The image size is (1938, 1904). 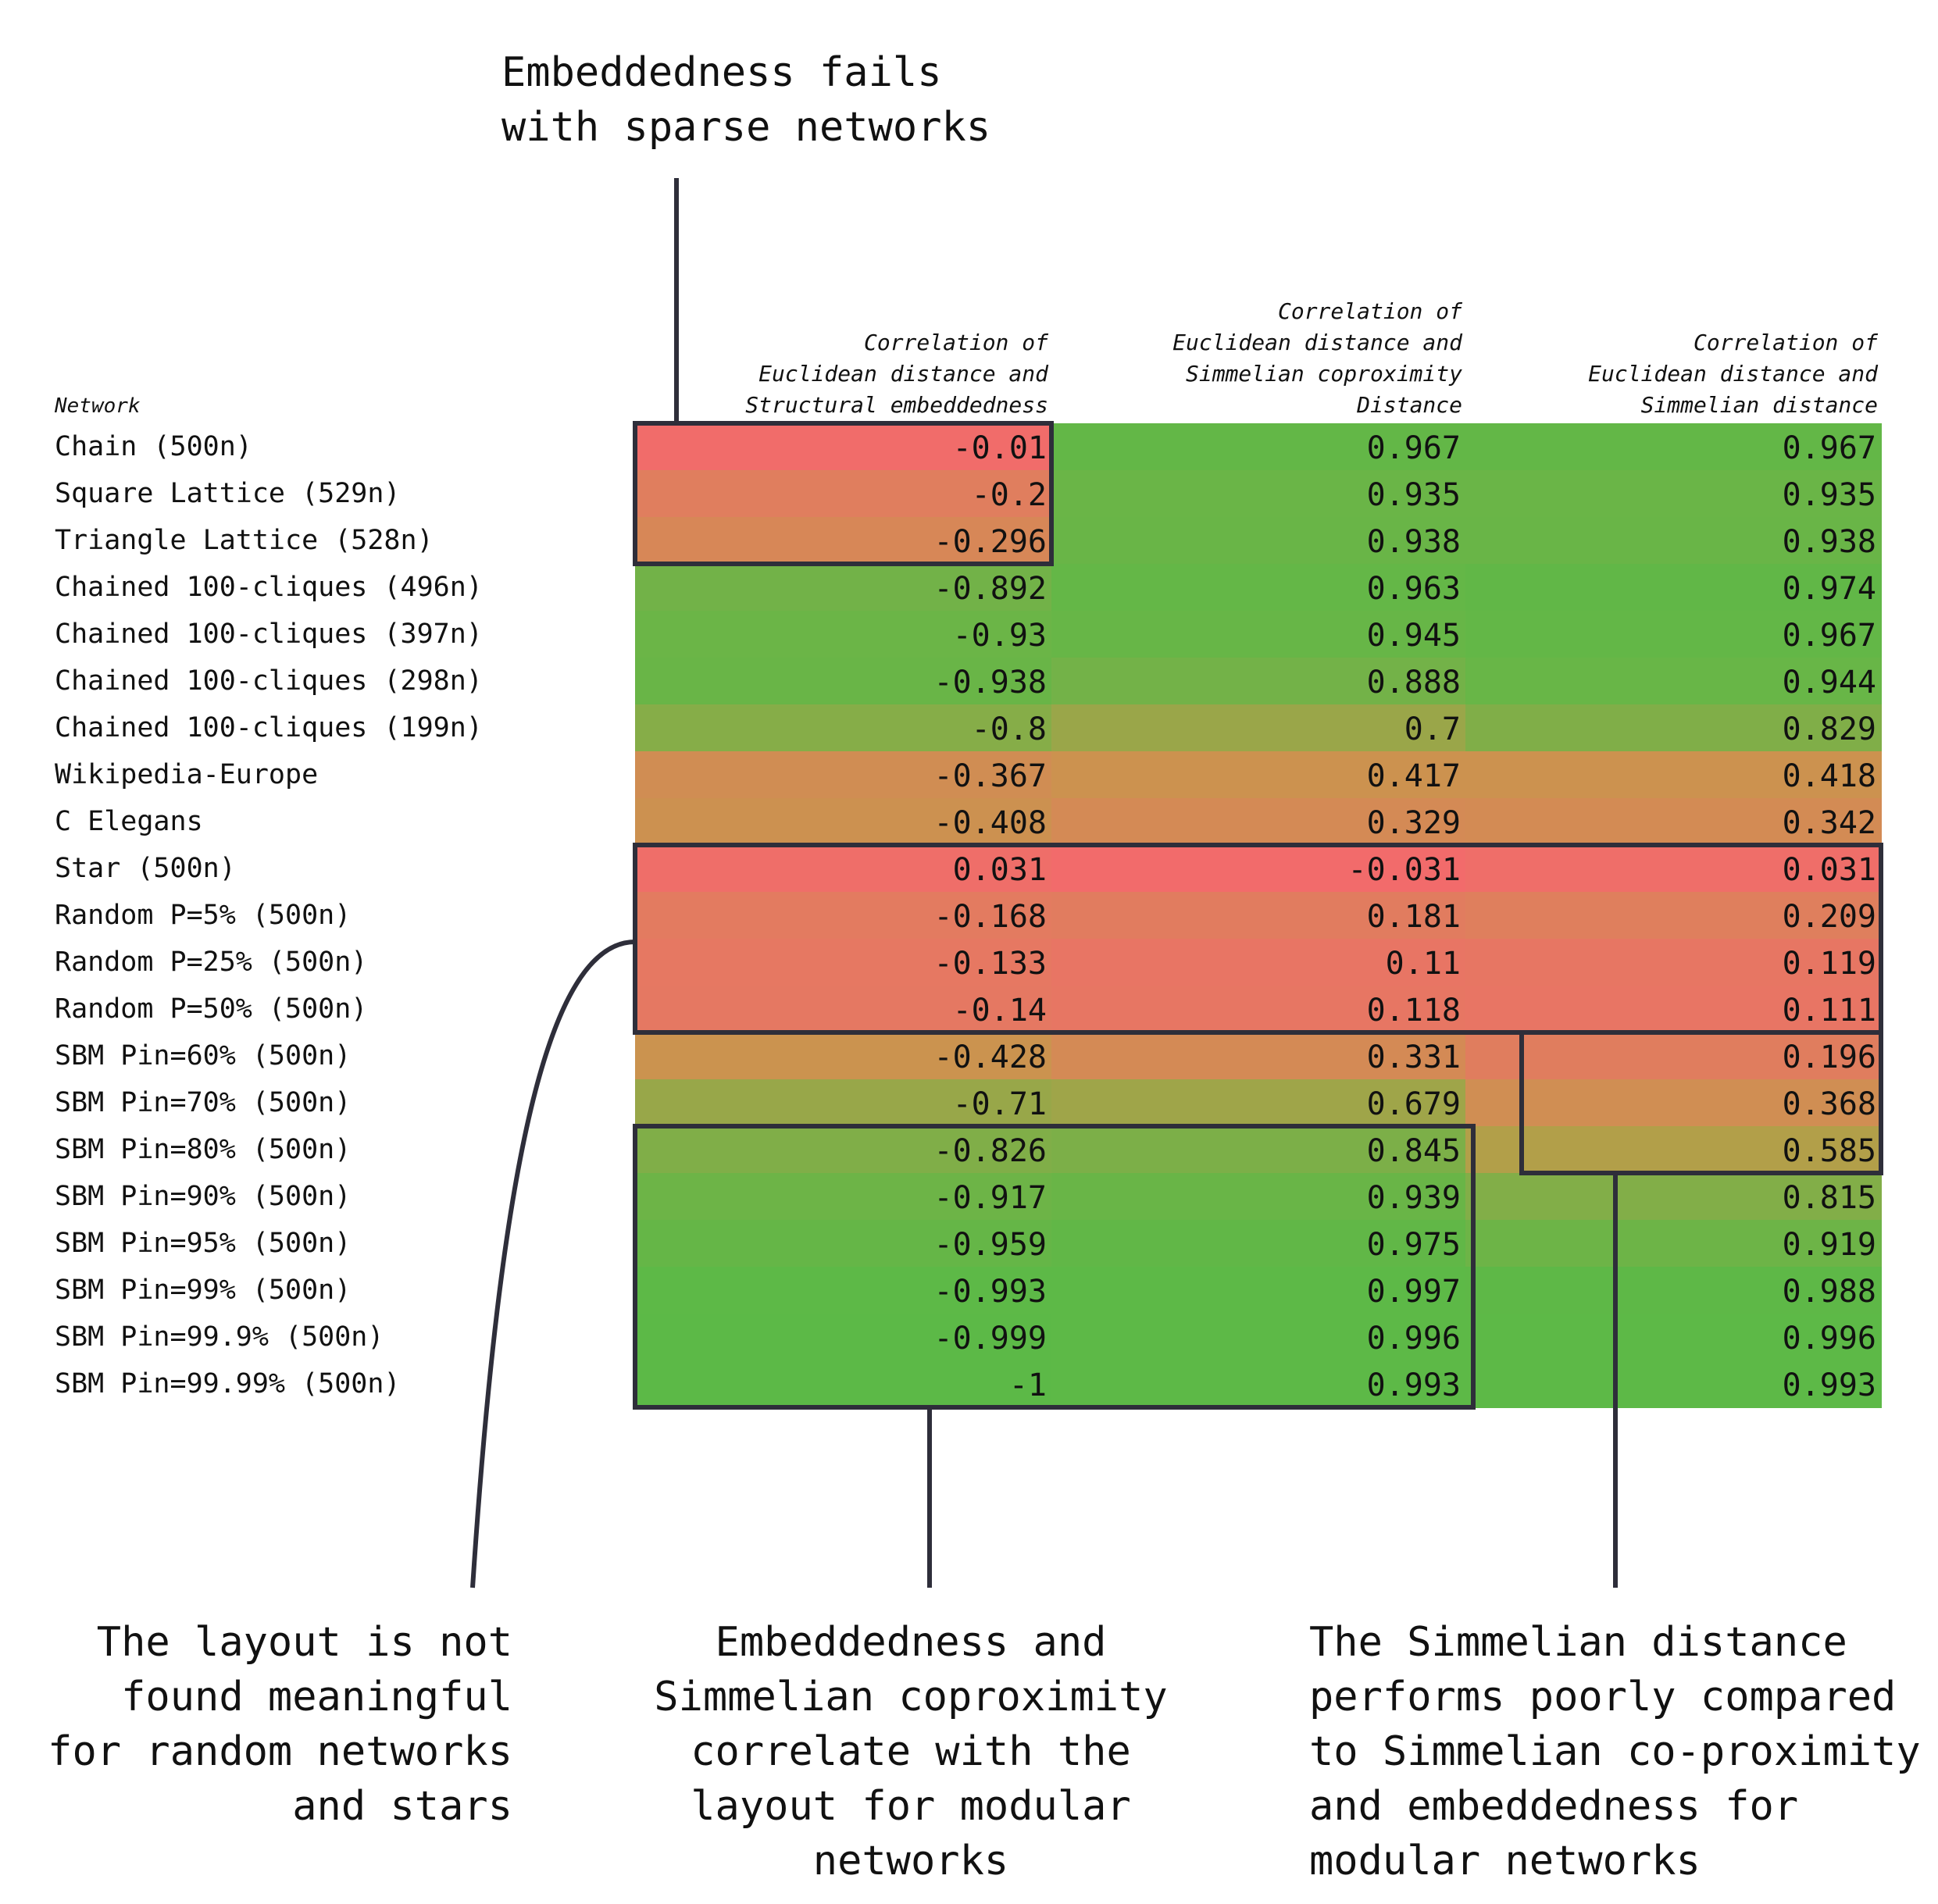 I want to click on annotation-bottom-center-line: correlate with the, so click(x=911, y=1751).